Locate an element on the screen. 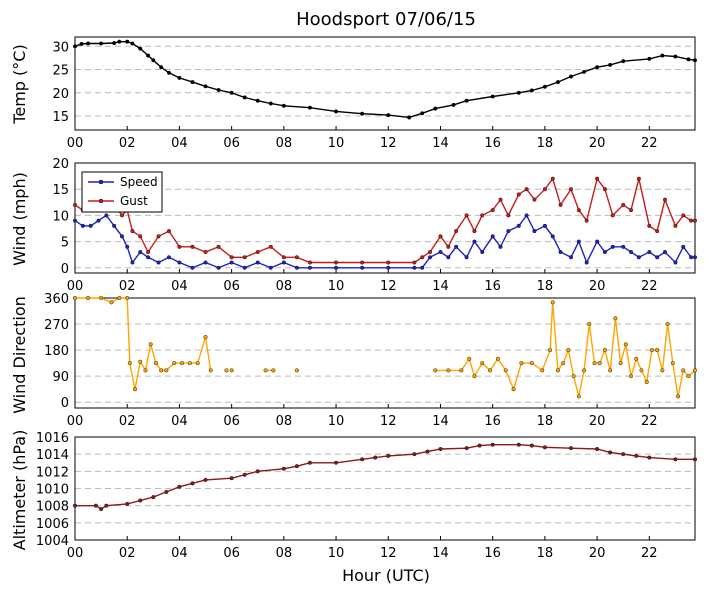 The width and height of the screenshot is (705, 594). legend-label: Speed is located at coordinates (139, 182).